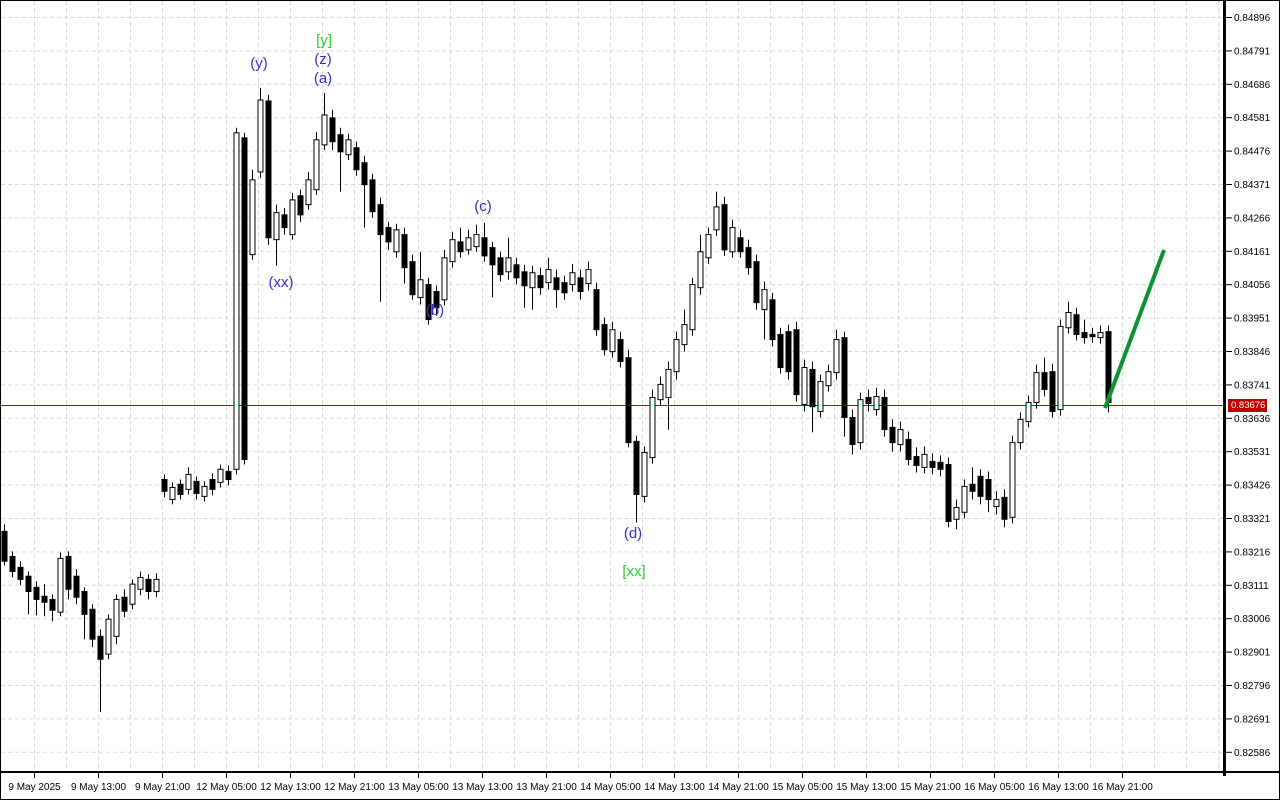  What do you see at coordinates (1252, 252) in the screenshot?
I see `y-axis-label: 0.84161` at bounding box center [1252, 252].